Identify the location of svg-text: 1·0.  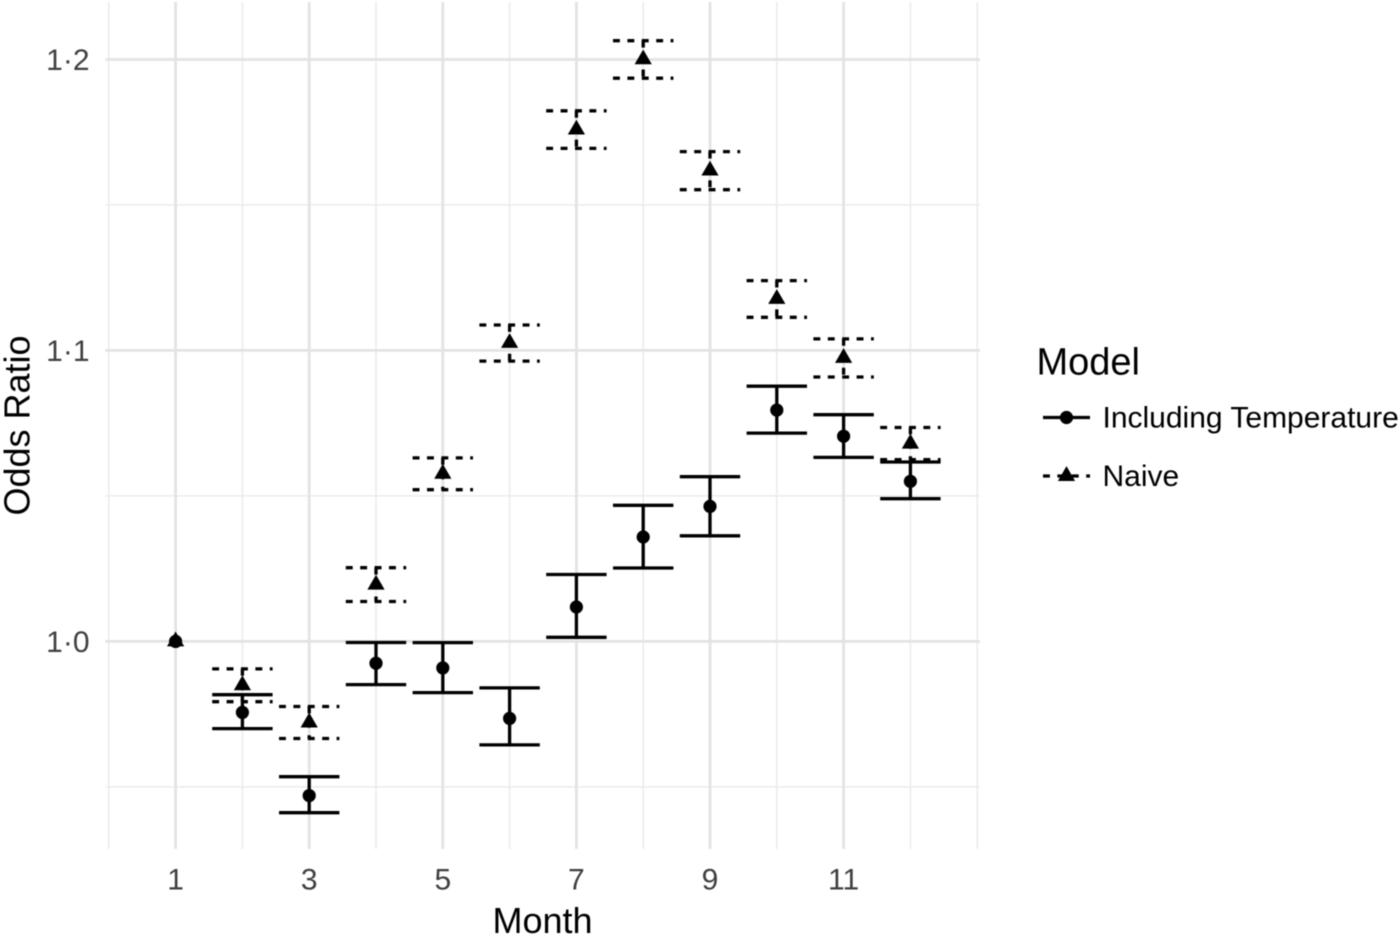
(67, 642).